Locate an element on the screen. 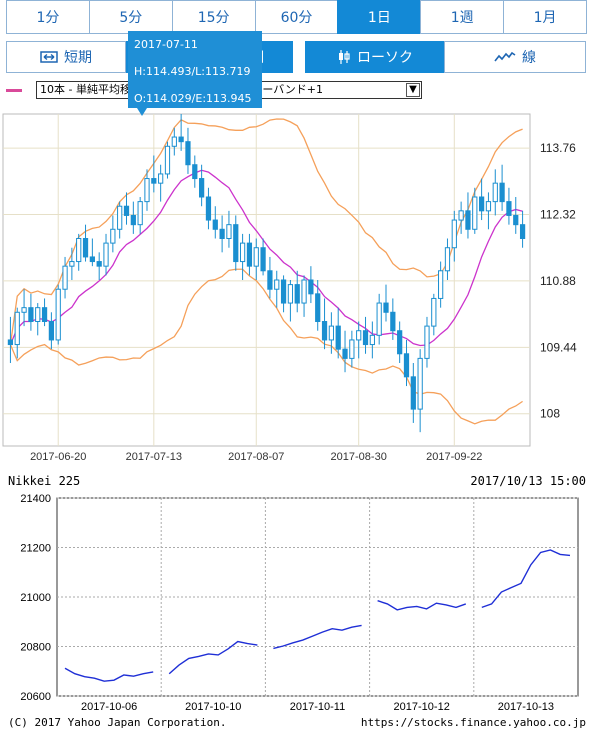 This screenshot has width=592, height=735. tab-5min: 5分 is located at coordinates (130, 17).